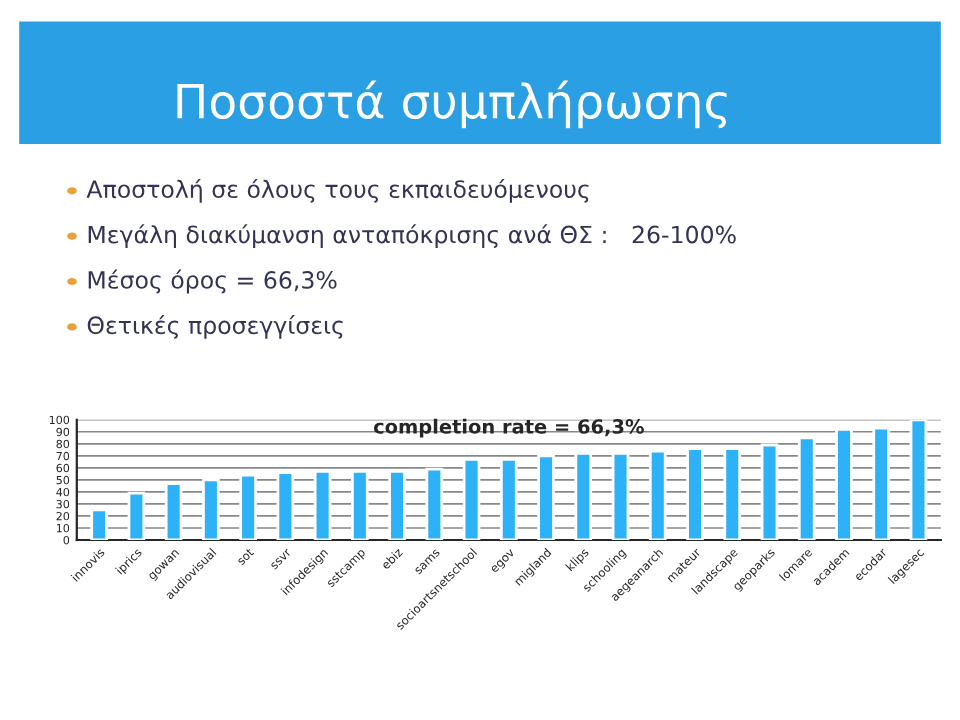 This screenshot has width=960, height=720. Describe the element at coordinates (412, 236) in the screenshot. I see `text: Μεγάλη διακύμανση ανταπόκρισης ανά ΘΣ : 26-100%` at that location.